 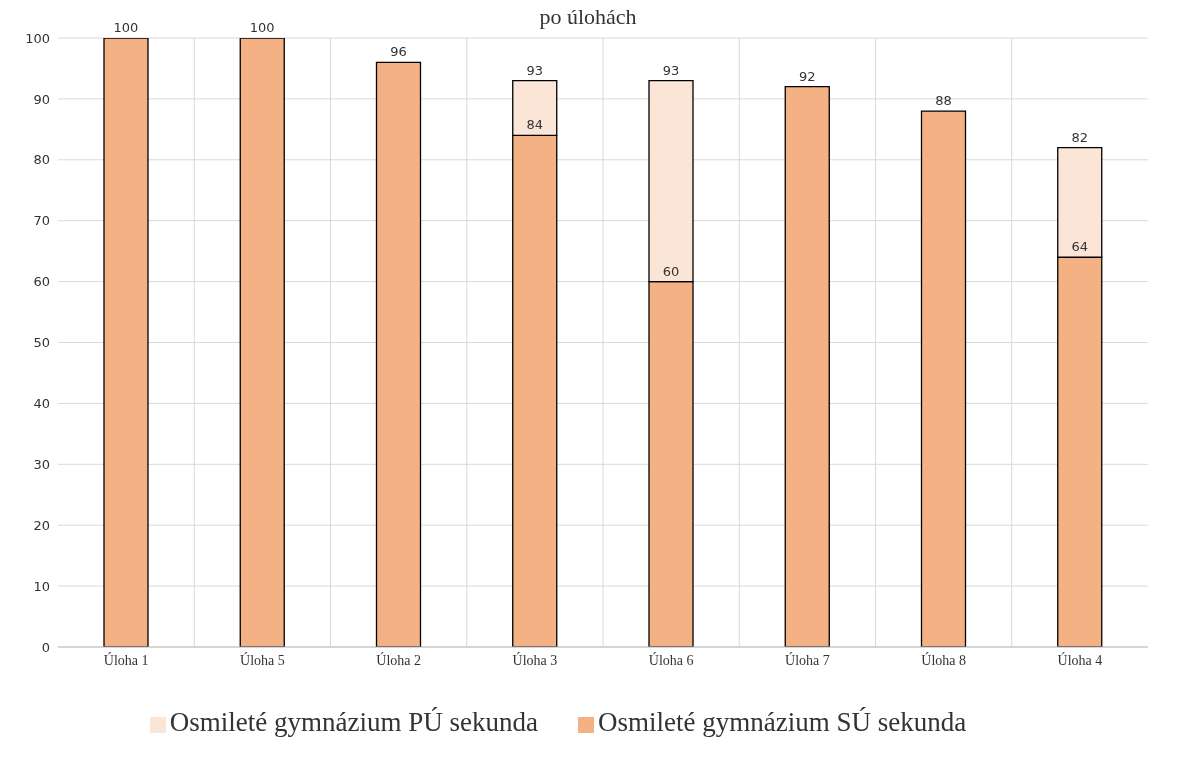 I want to click on y-tick-label: 100, so click(x=37, y=38).